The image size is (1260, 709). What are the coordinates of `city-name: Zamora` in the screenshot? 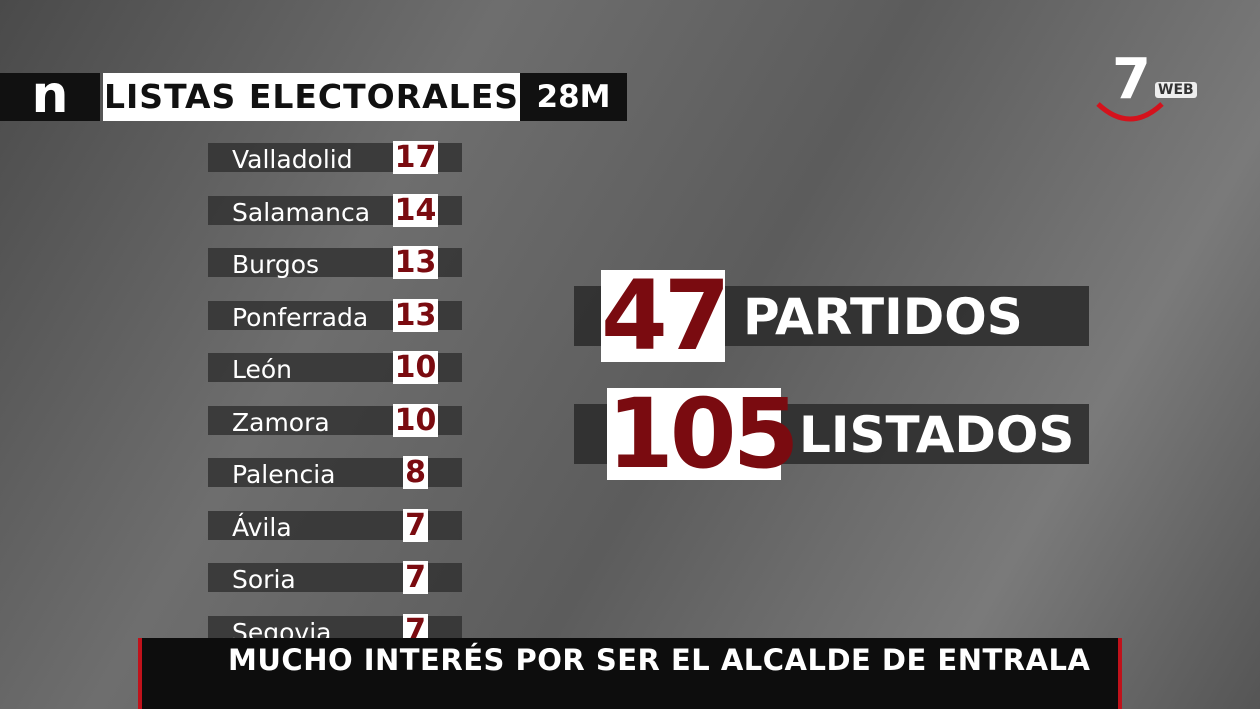 It's located at (281, 422).